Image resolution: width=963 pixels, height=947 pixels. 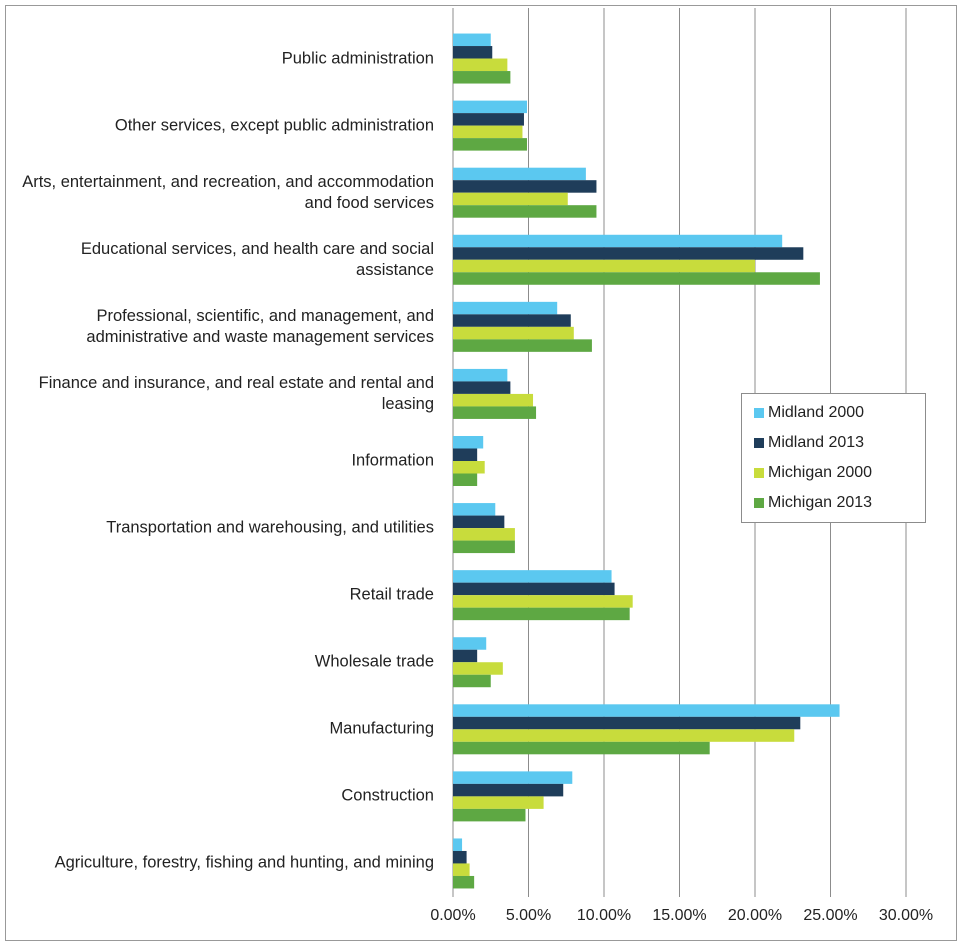 I want to click on legend-label: Midland 2013, so click(x=816, y=442).